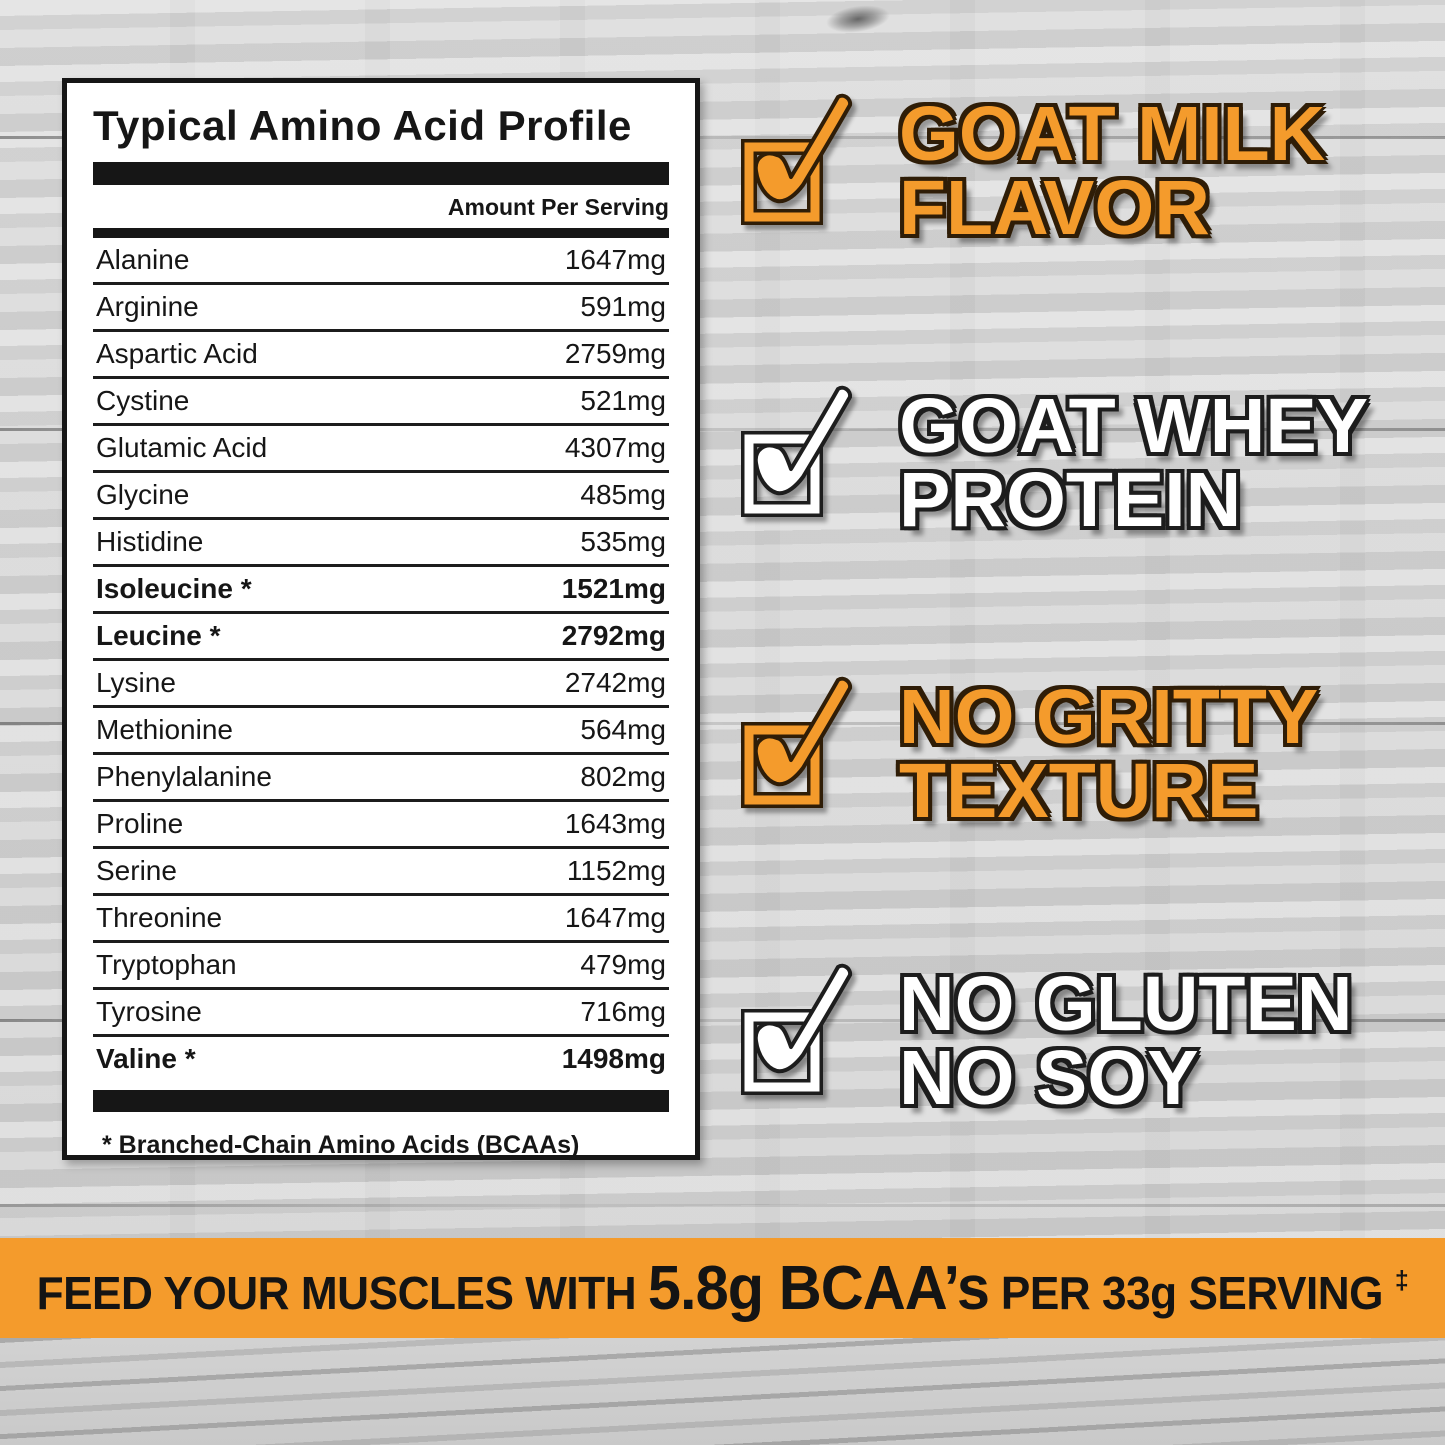 The image size is (1445, 1445). I want to click on table-row: Methionine 564mg, so click(381, 731).